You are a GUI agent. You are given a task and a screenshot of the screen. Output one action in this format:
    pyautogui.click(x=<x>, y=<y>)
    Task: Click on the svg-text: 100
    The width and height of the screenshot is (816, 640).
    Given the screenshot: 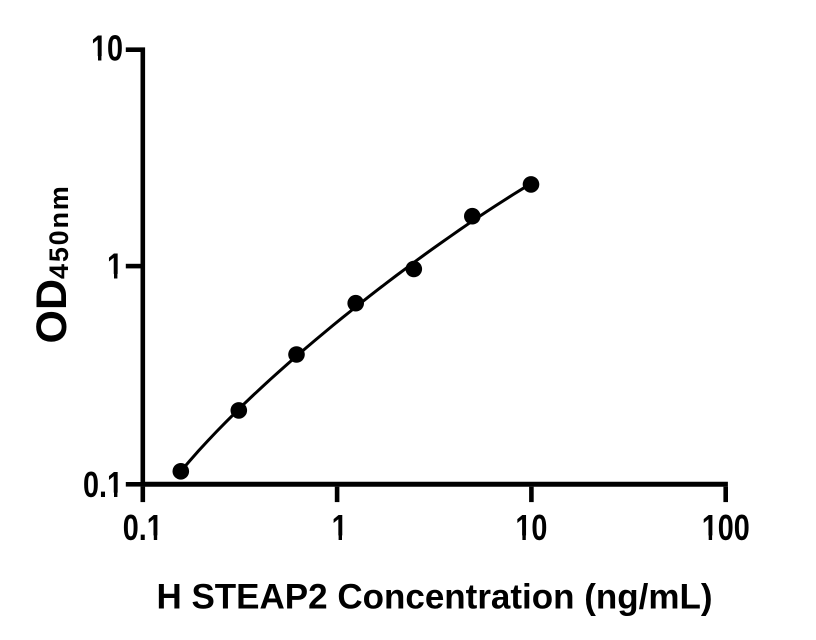 What is the action you would take?
    pyautogui.click(x=726, y=527)
    